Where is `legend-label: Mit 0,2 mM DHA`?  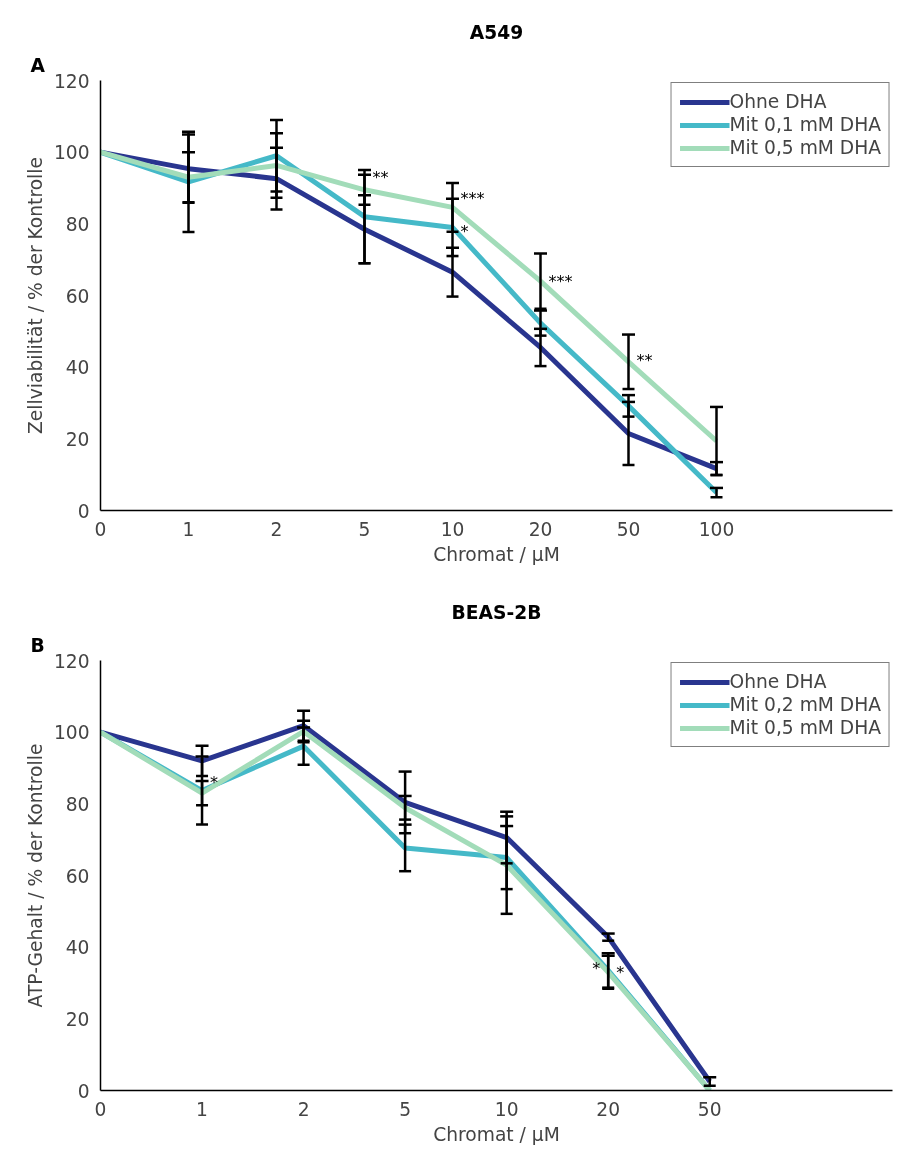
legend-label: Mit 0,2 mM DHA is located at coordinates (805, 704).